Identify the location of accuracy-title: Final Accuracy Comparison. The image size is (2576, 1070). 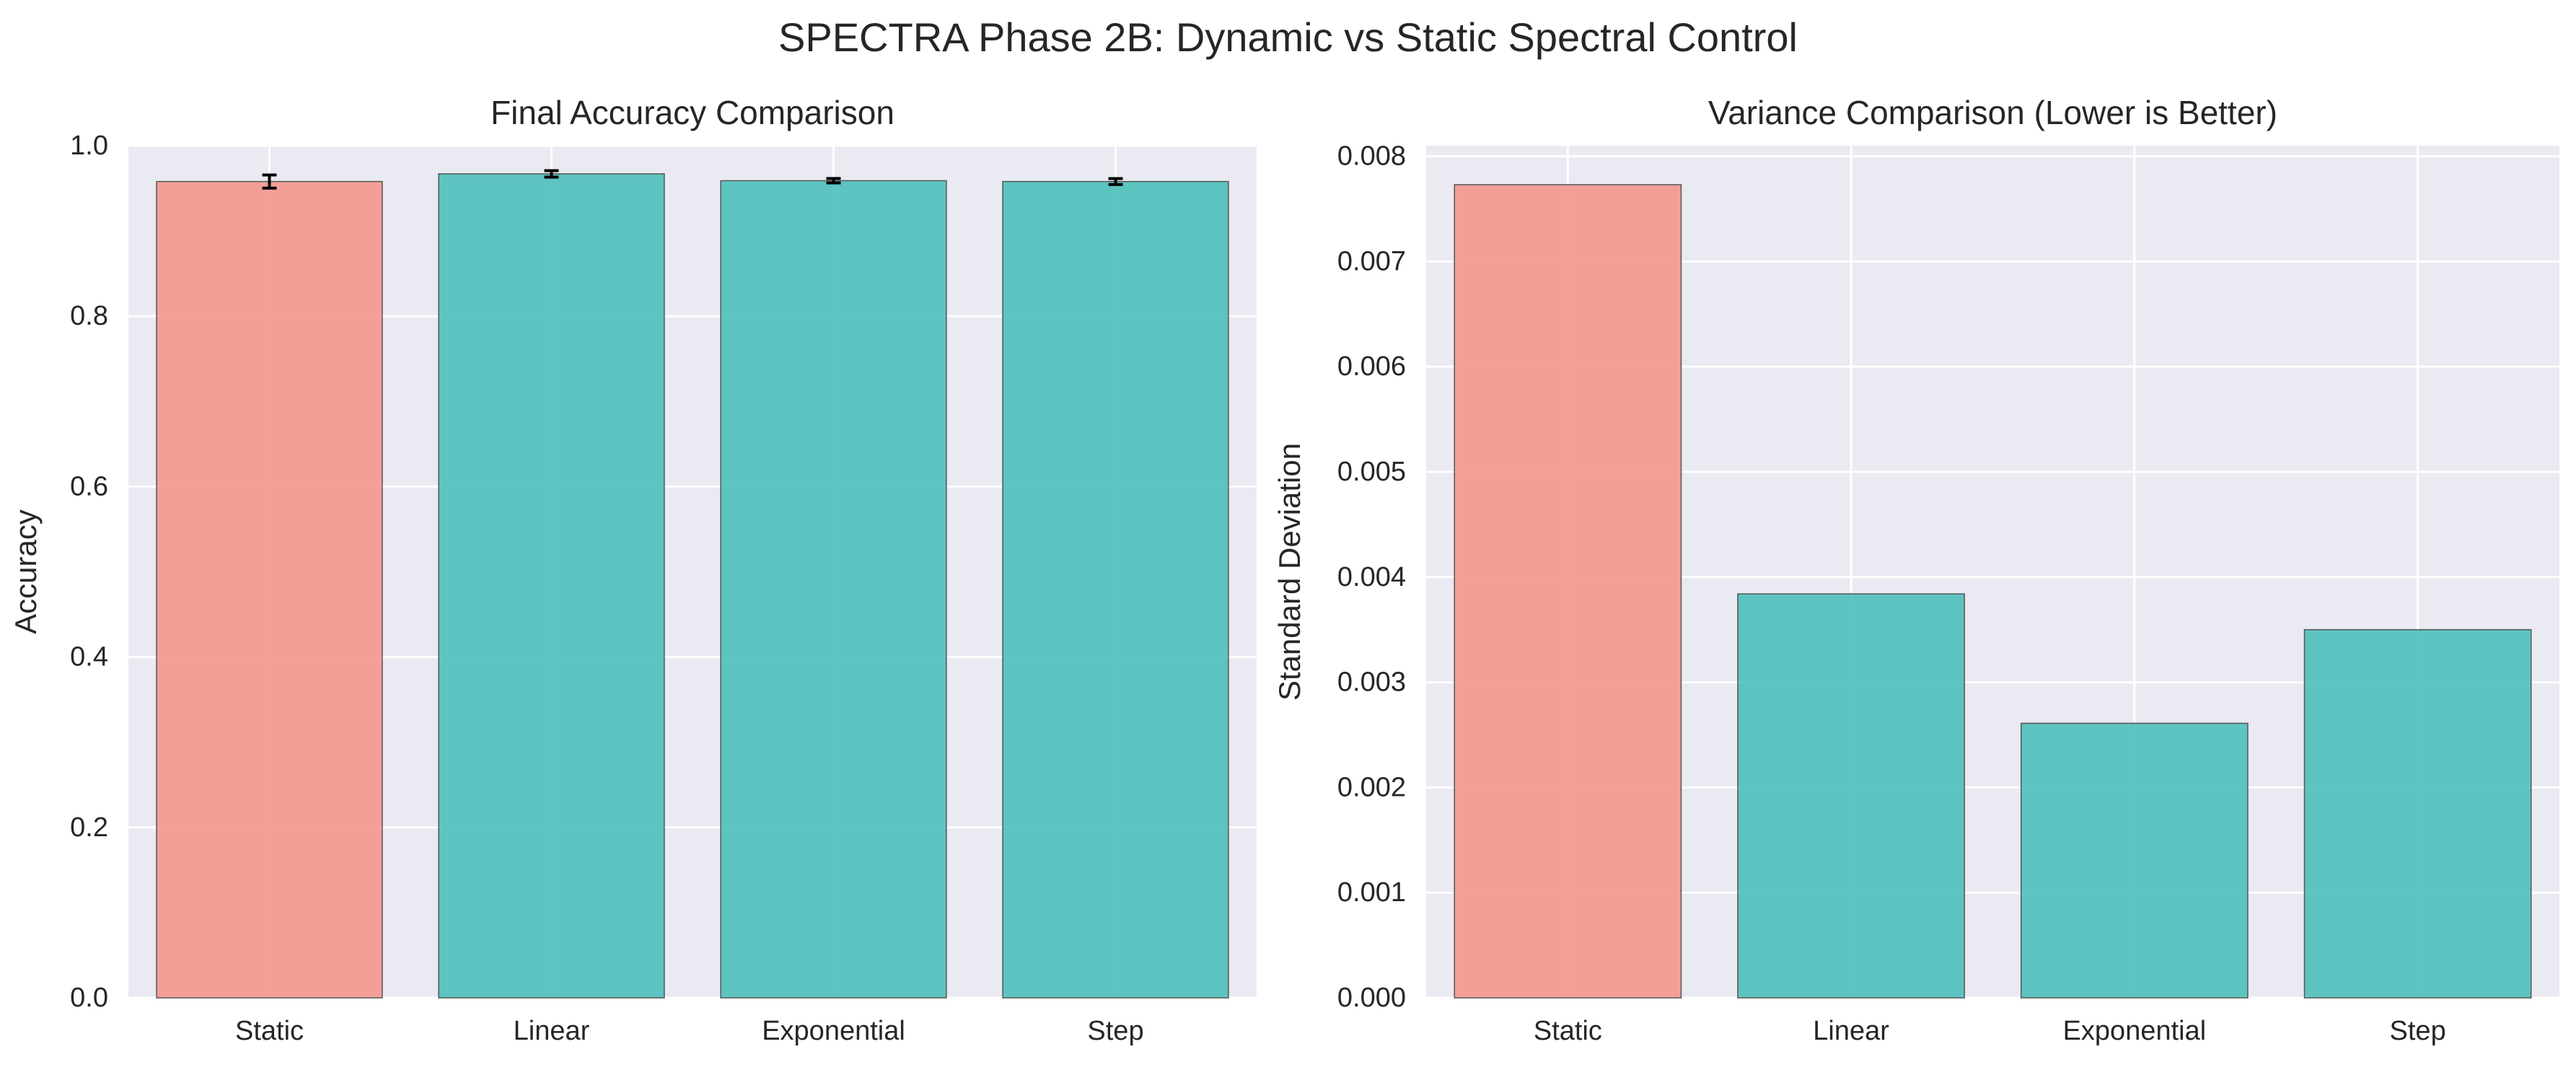
(692, 112).